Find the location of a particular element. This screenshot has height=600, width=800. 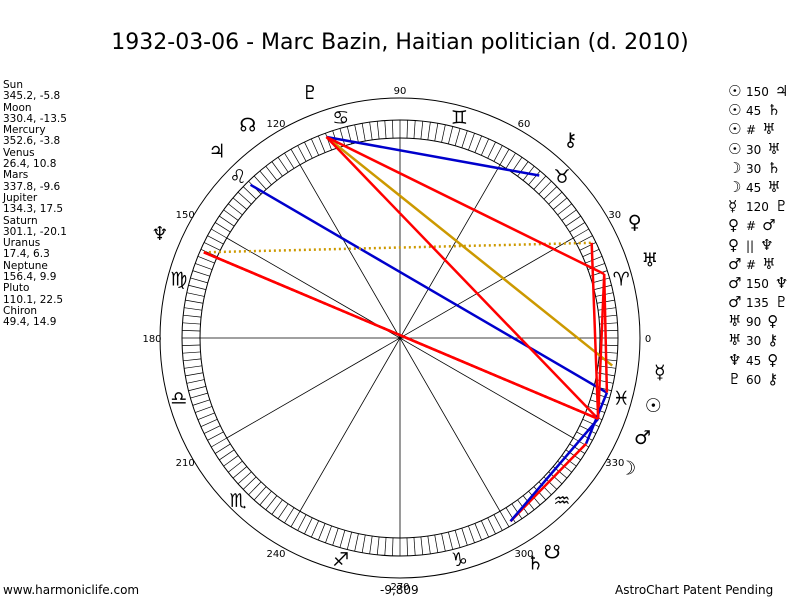

aspect-row: ☽ 45 ♅ is located at coordinates (763, 187).